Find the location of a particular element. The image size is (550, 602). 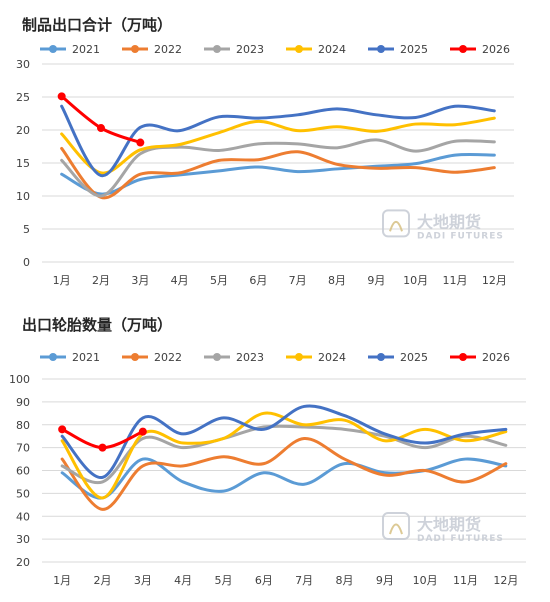

chart-title: 出口轮胎数量（万吨） is located at coordinates (97, 325).